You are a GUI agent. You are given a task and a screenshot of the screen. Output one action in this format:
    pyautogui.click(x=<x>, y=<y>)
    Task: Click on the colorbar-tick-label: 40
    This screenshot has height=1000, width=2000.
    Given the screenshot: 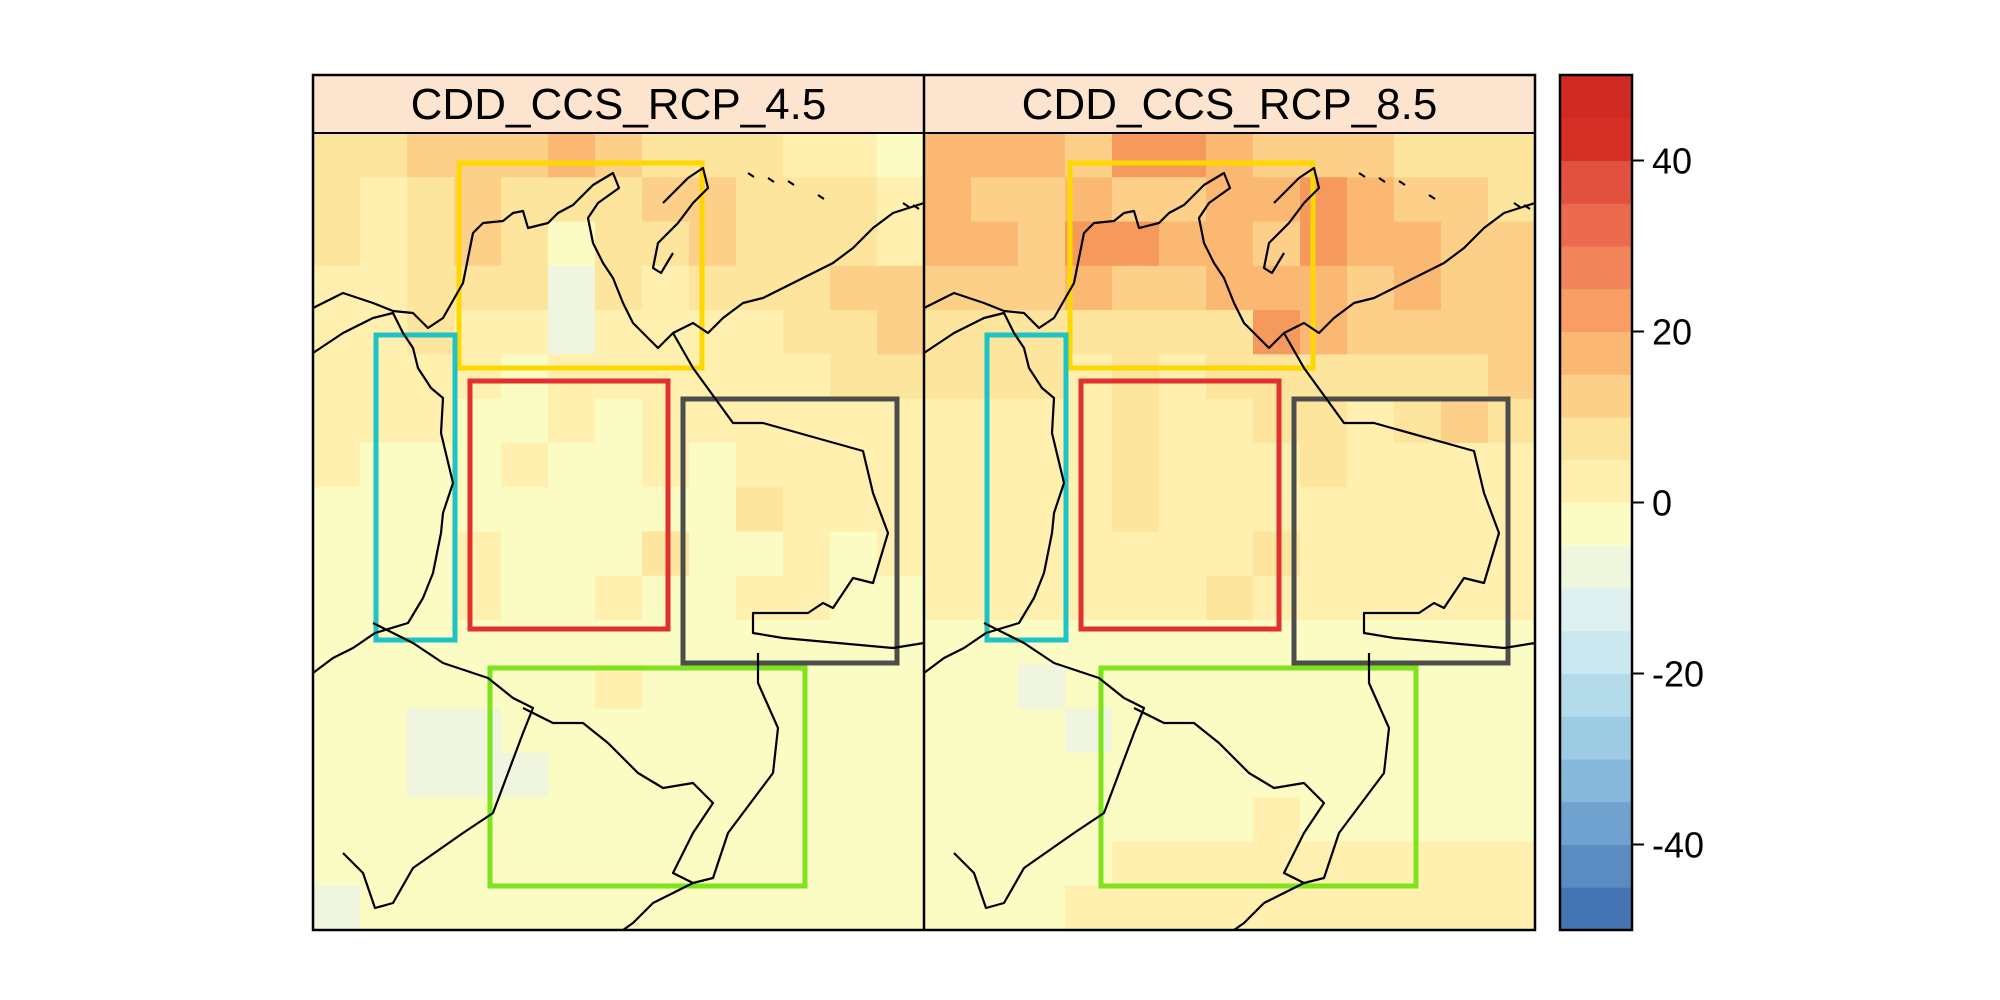 What is the action you would take?
    pyautogui.click(x=1672, y=161)
    